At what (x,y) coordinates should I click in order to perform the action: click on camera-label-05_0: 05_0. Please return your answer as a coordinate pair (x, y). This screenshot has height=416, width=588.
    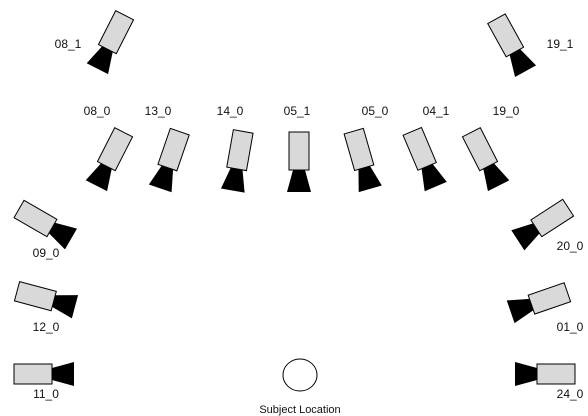
    Looking at the image, I should click on (375, 111).